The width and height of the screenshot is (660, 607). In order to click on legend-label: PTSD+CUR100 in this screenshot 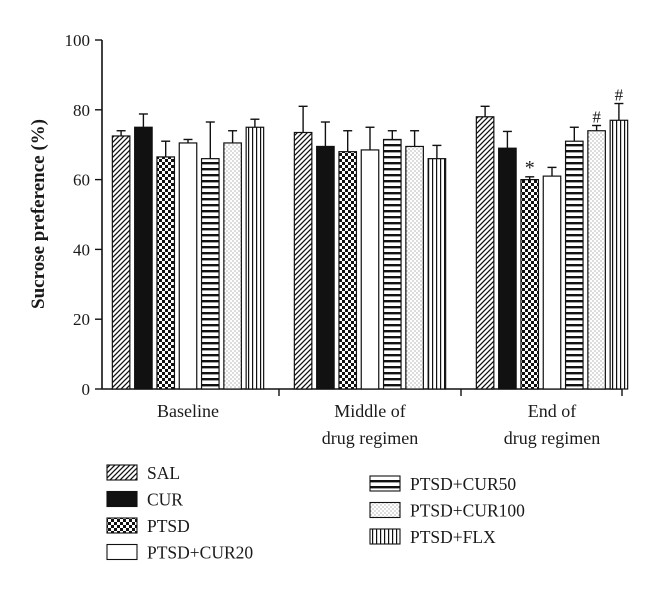, I will do `click(467, 511)`.